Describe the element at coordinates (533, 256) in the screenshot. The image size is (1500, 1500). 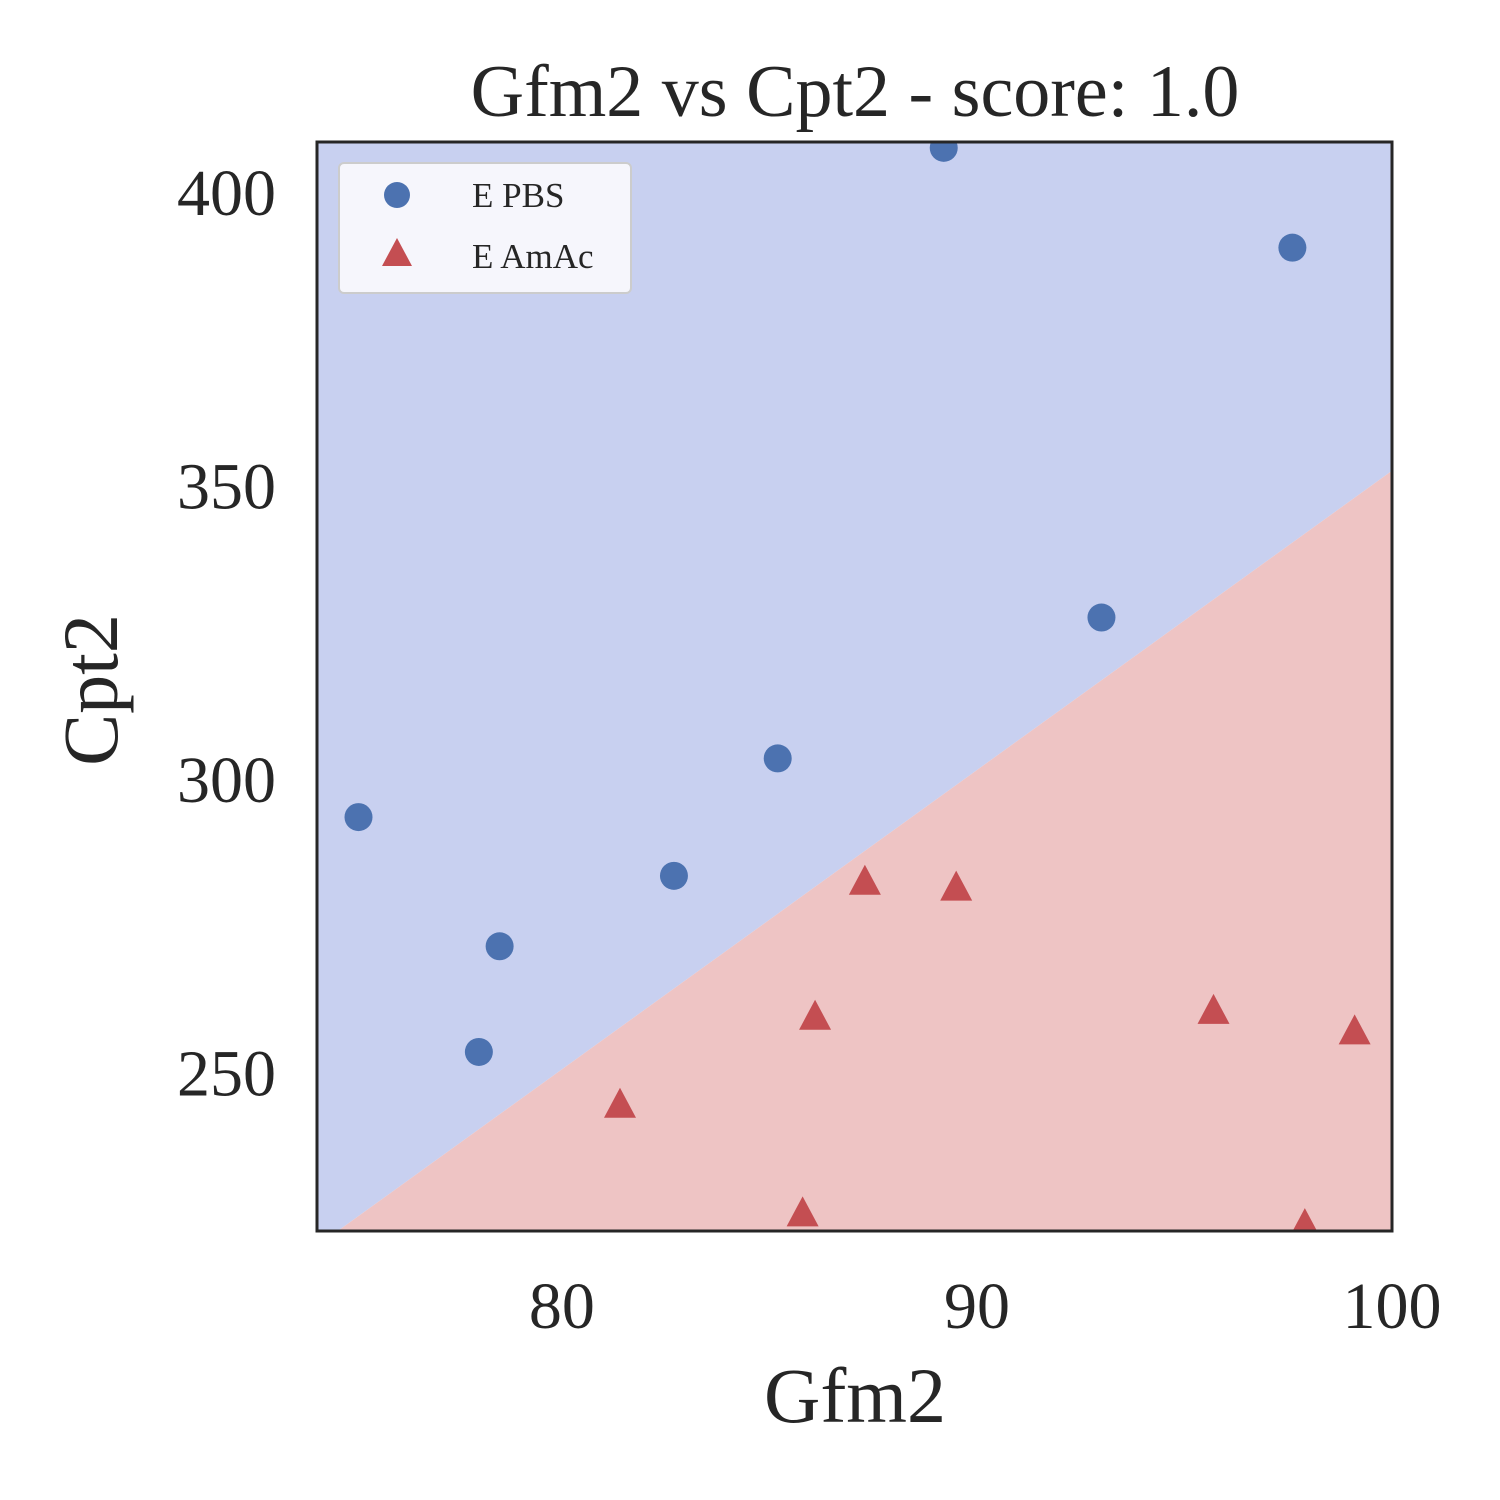
I see `legend-label-e-amac: E AmAc` at that location.